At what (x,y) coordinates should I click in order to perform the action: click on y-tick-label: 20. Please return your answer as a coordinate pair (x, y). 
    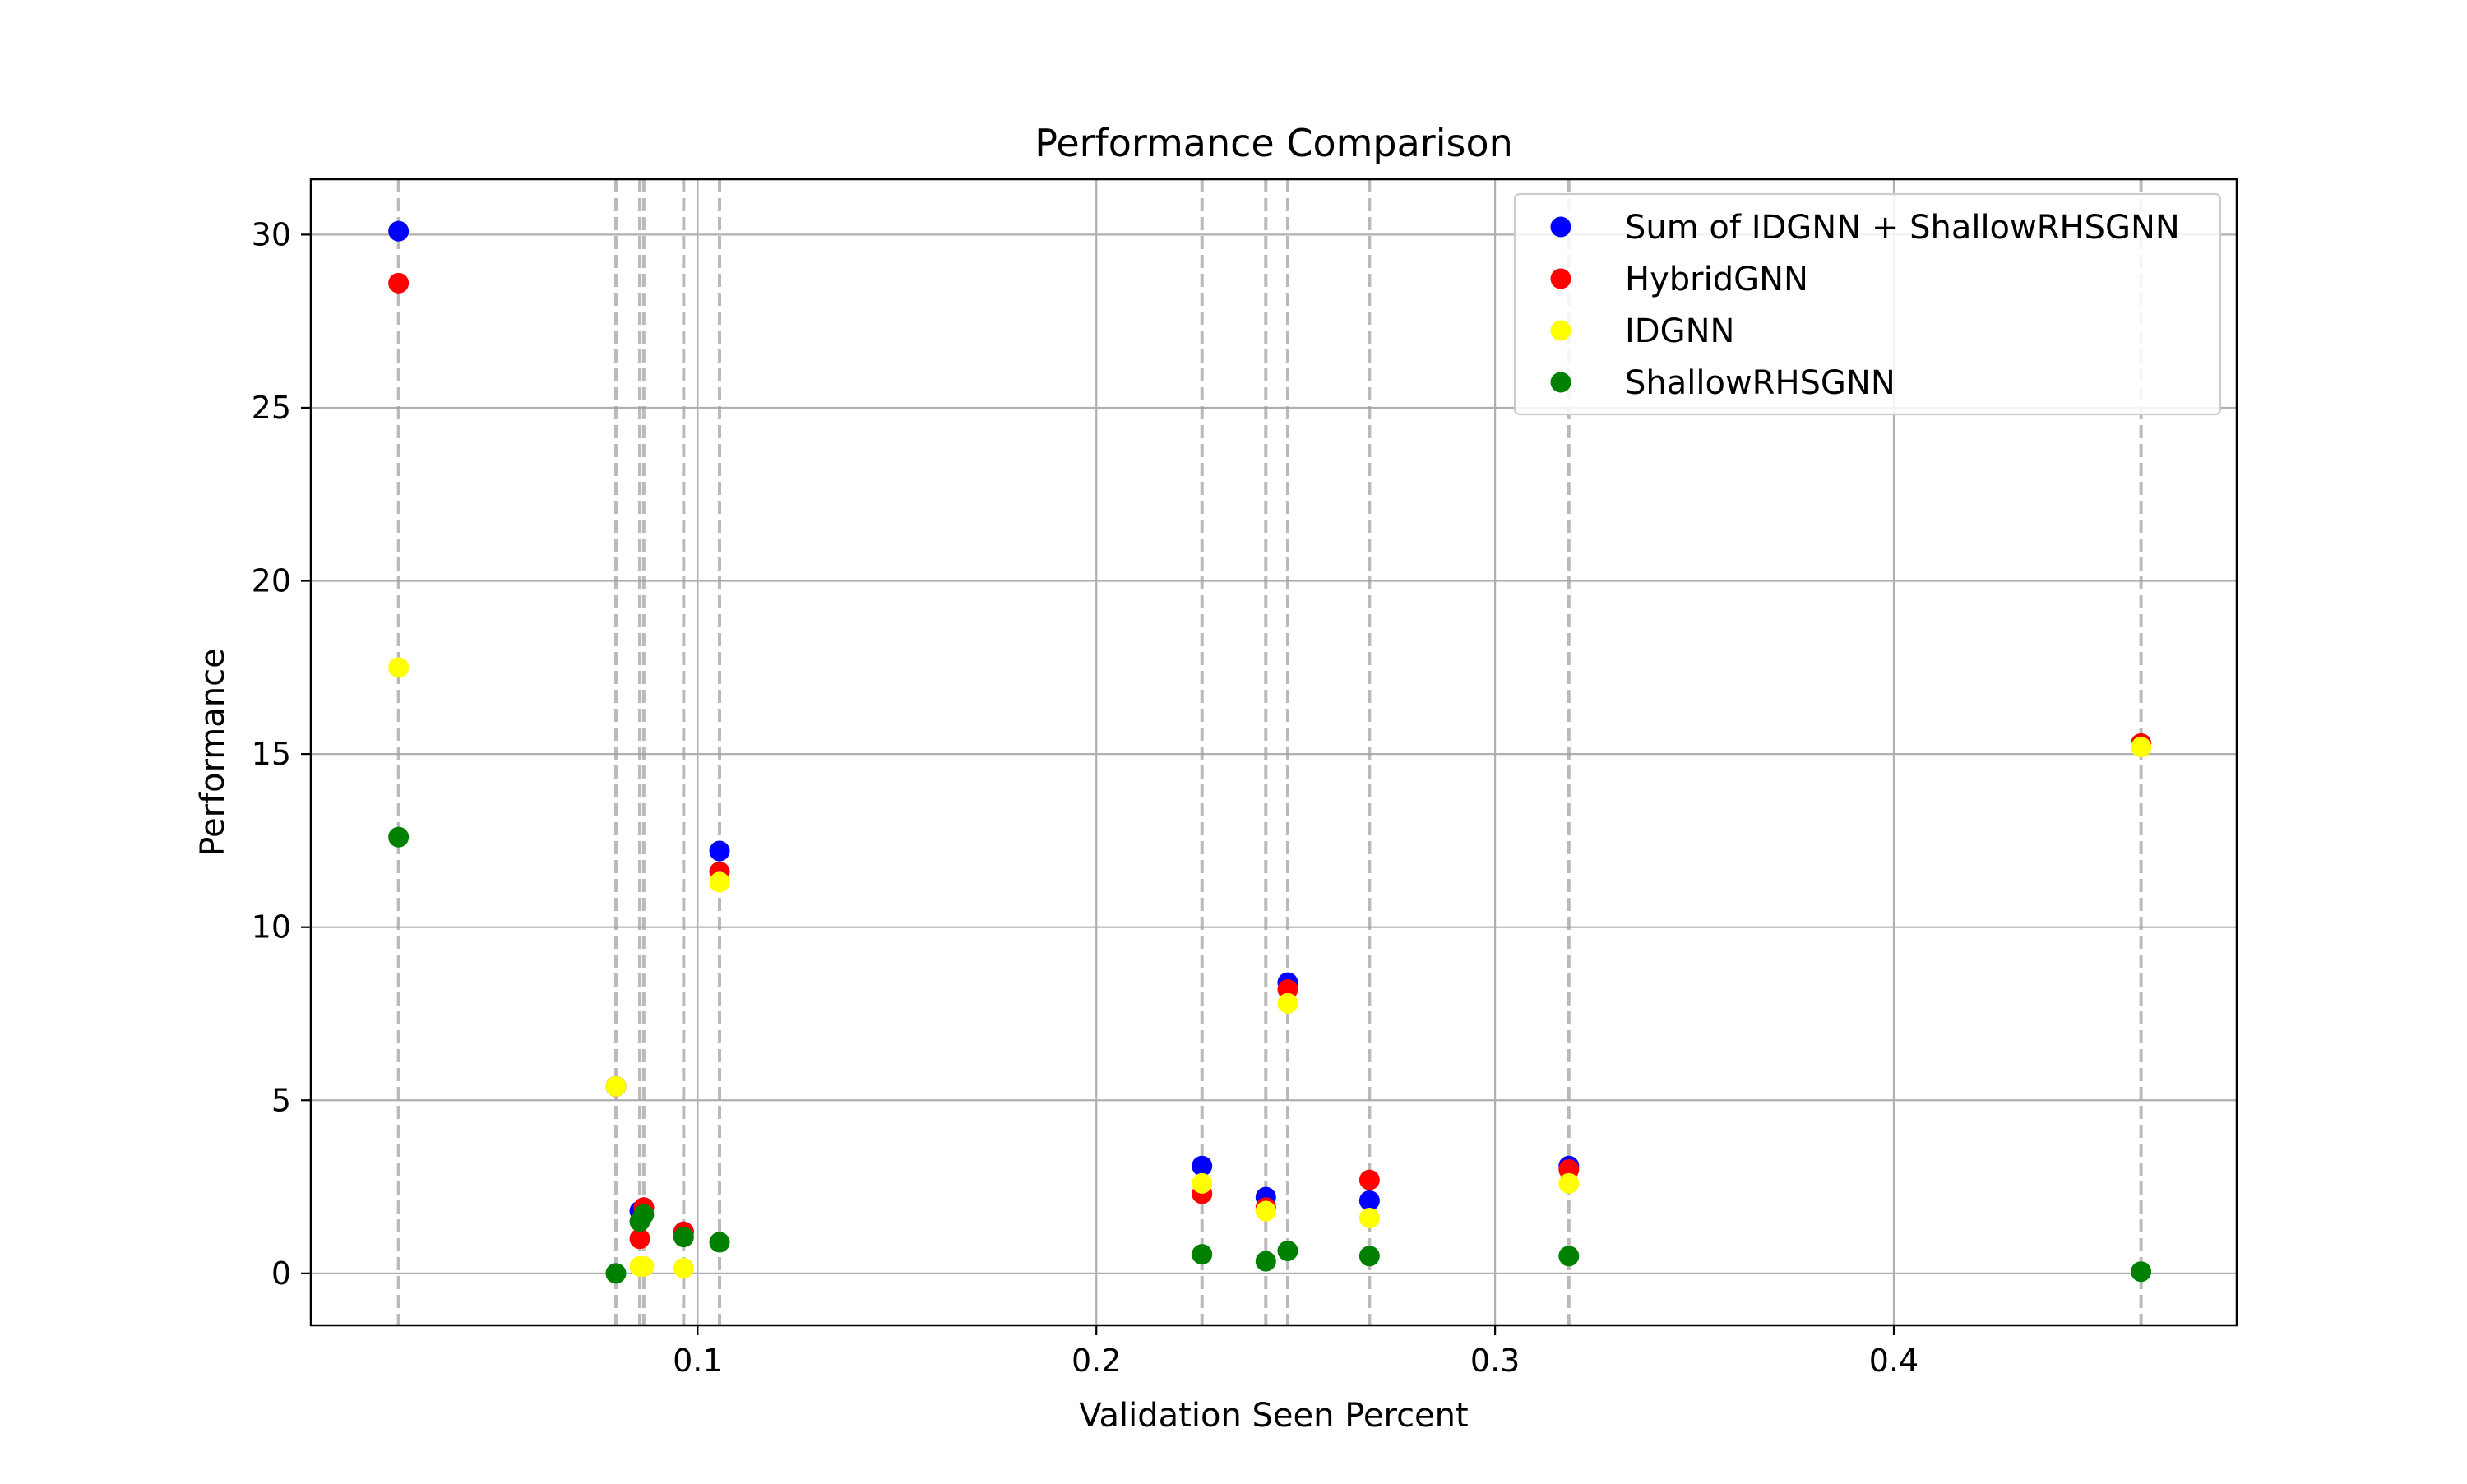
    Looking at the image, I should click on (271, 581).